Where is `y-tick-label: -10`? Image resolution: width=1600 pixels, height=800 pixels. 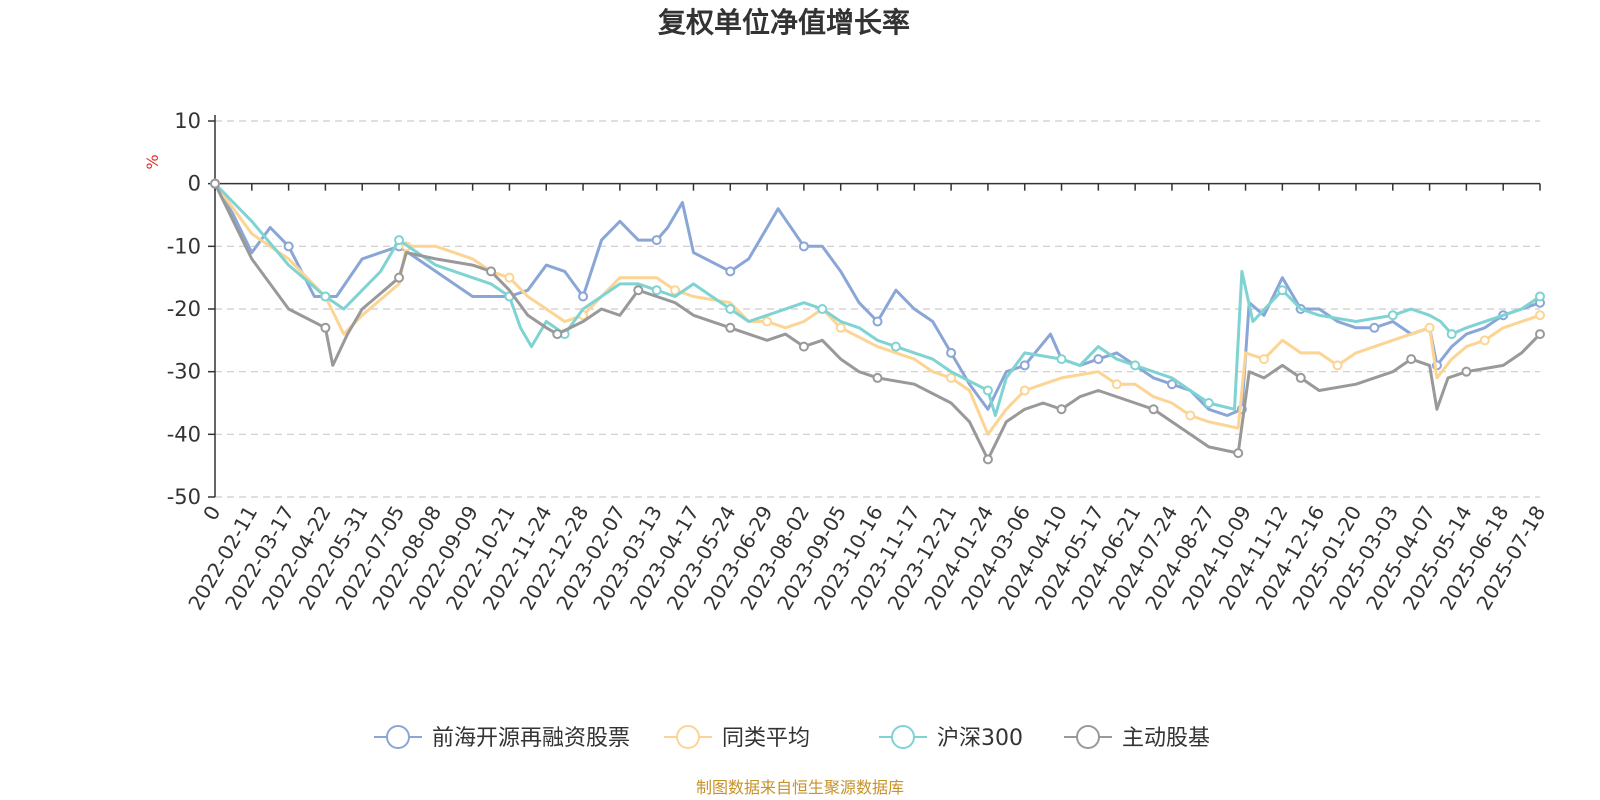
y-tick-label: -10 is located at coordinates (184, 246).